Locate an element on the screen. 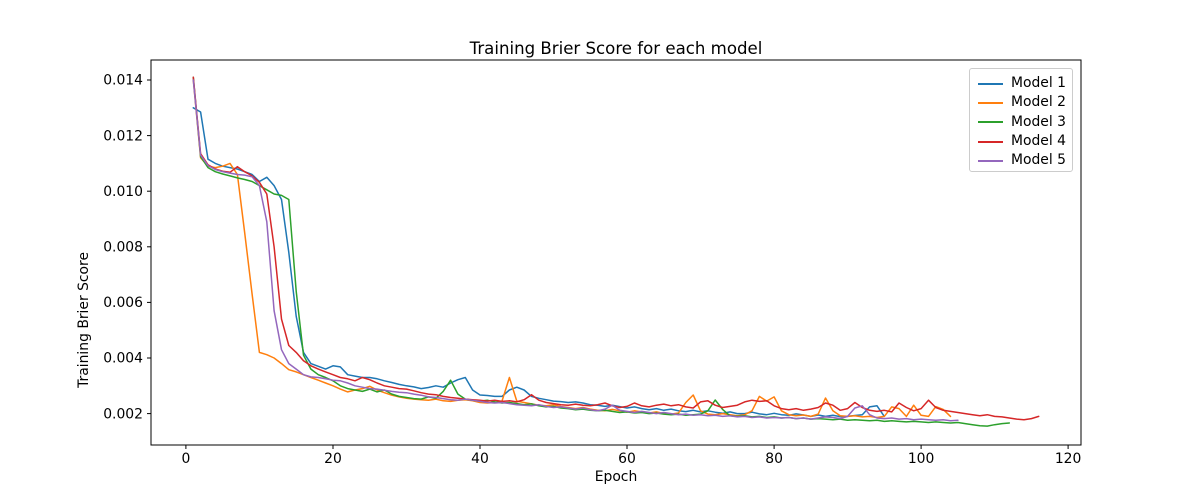 The image size is (1200, 500). x-tick-label: 60 is located at coordinates (627, 459).